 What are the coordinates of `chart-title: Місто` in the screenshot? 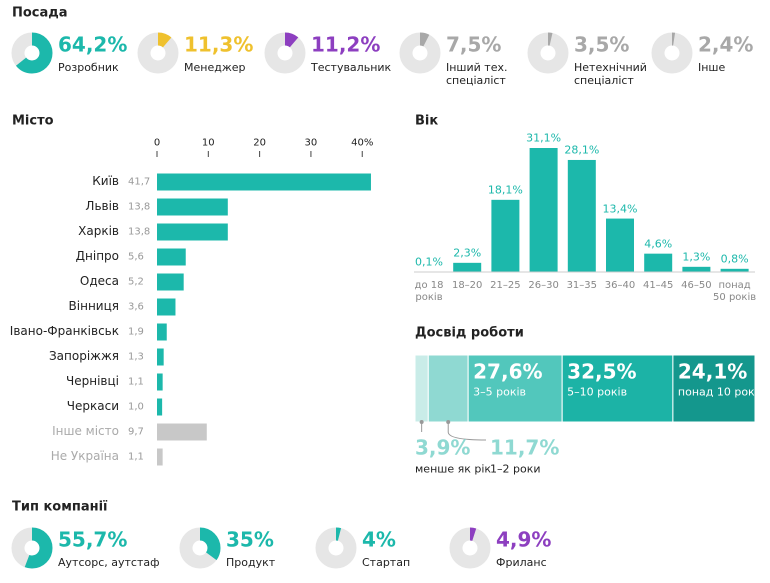 It's located at (33, 121).